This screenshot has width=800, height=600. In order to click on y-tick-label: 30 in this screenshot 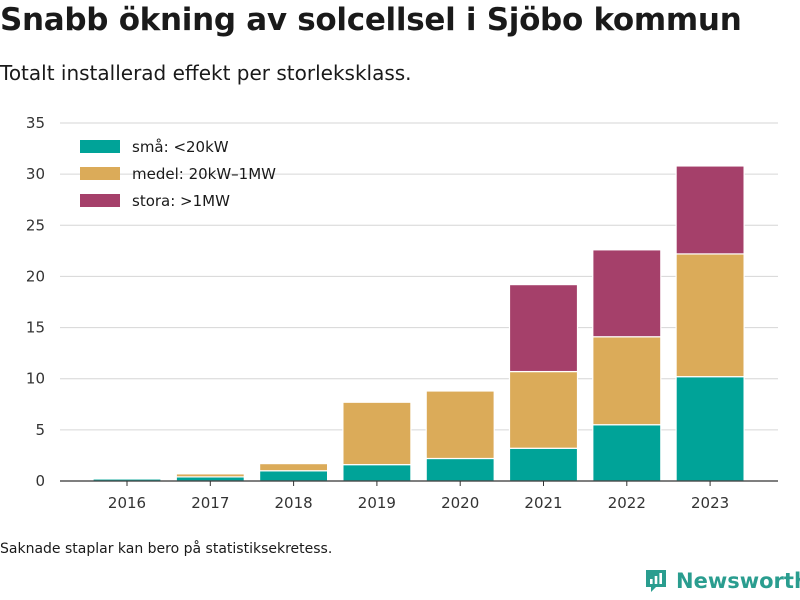, I will do `click(35, 174)`.